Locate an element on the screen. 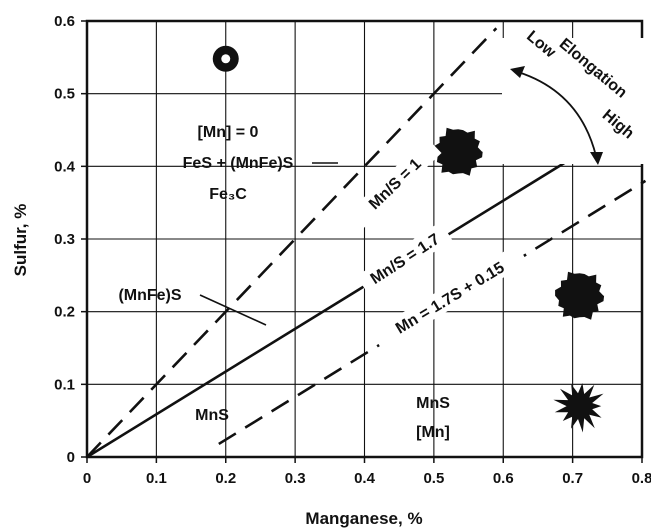 The image size is (651, 529). svg-text: Fe₃C is located at coordinates (228, 194).